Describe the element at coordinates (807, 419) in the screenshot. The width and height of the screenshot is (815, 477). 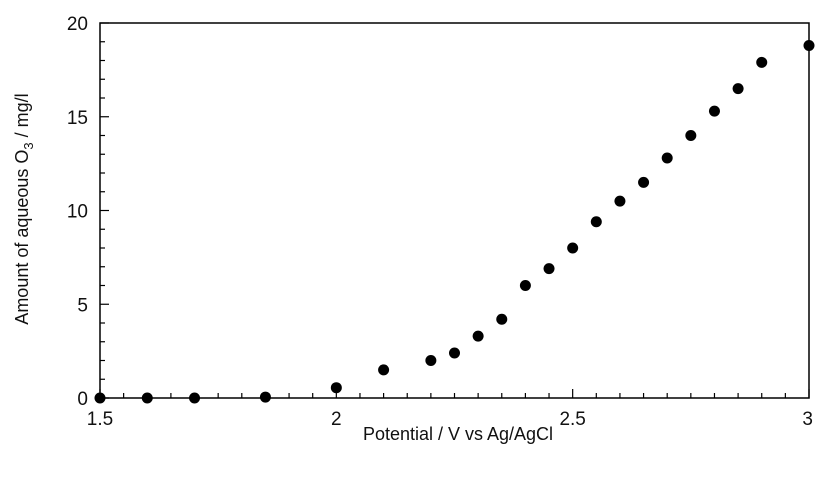
I see `x-tick-label: 3` at that location.